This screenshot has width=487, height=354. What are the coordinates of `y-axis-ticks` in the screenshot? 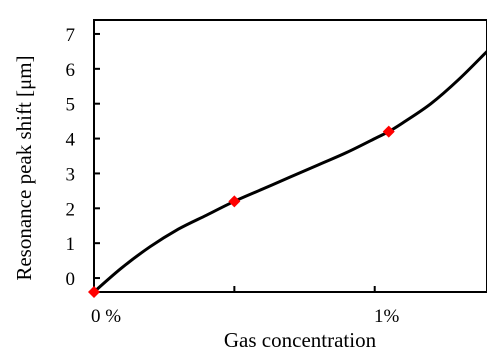 It's located at (97, 156).